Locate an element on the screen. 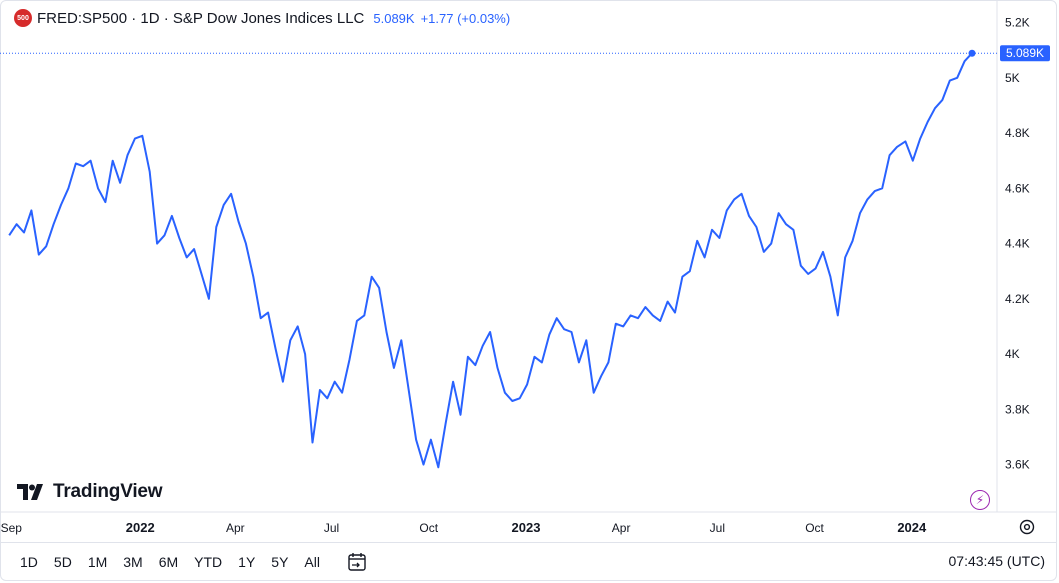  price-axis-tick-label: 3.8K is located at coordinates (1017, 409).